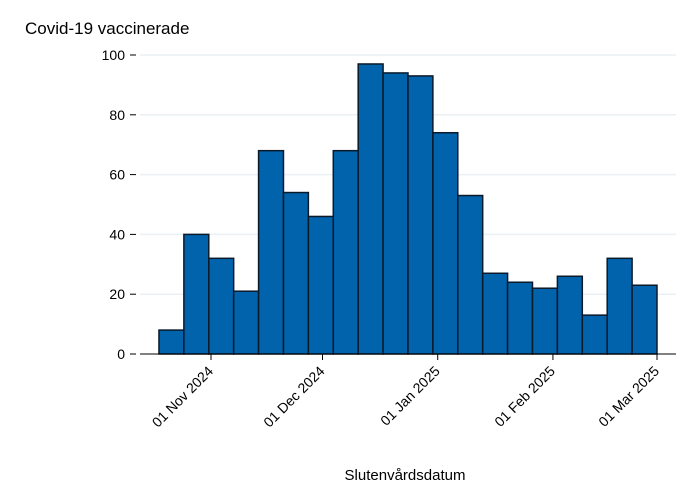  Describe the element at coordinates (117, 115) in the screenshot. I see `y-tick-label: 80` at that location.